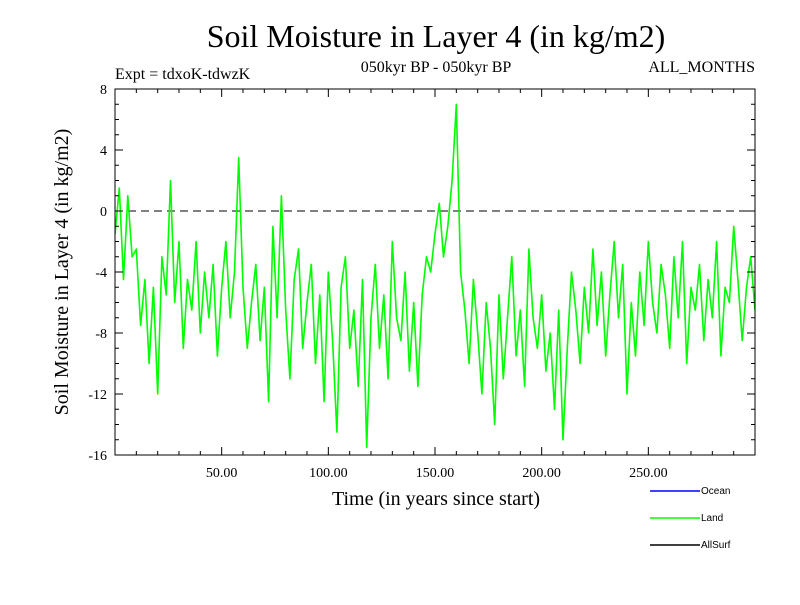  I want to click on legend-label-land: Land, so click(712, 518).